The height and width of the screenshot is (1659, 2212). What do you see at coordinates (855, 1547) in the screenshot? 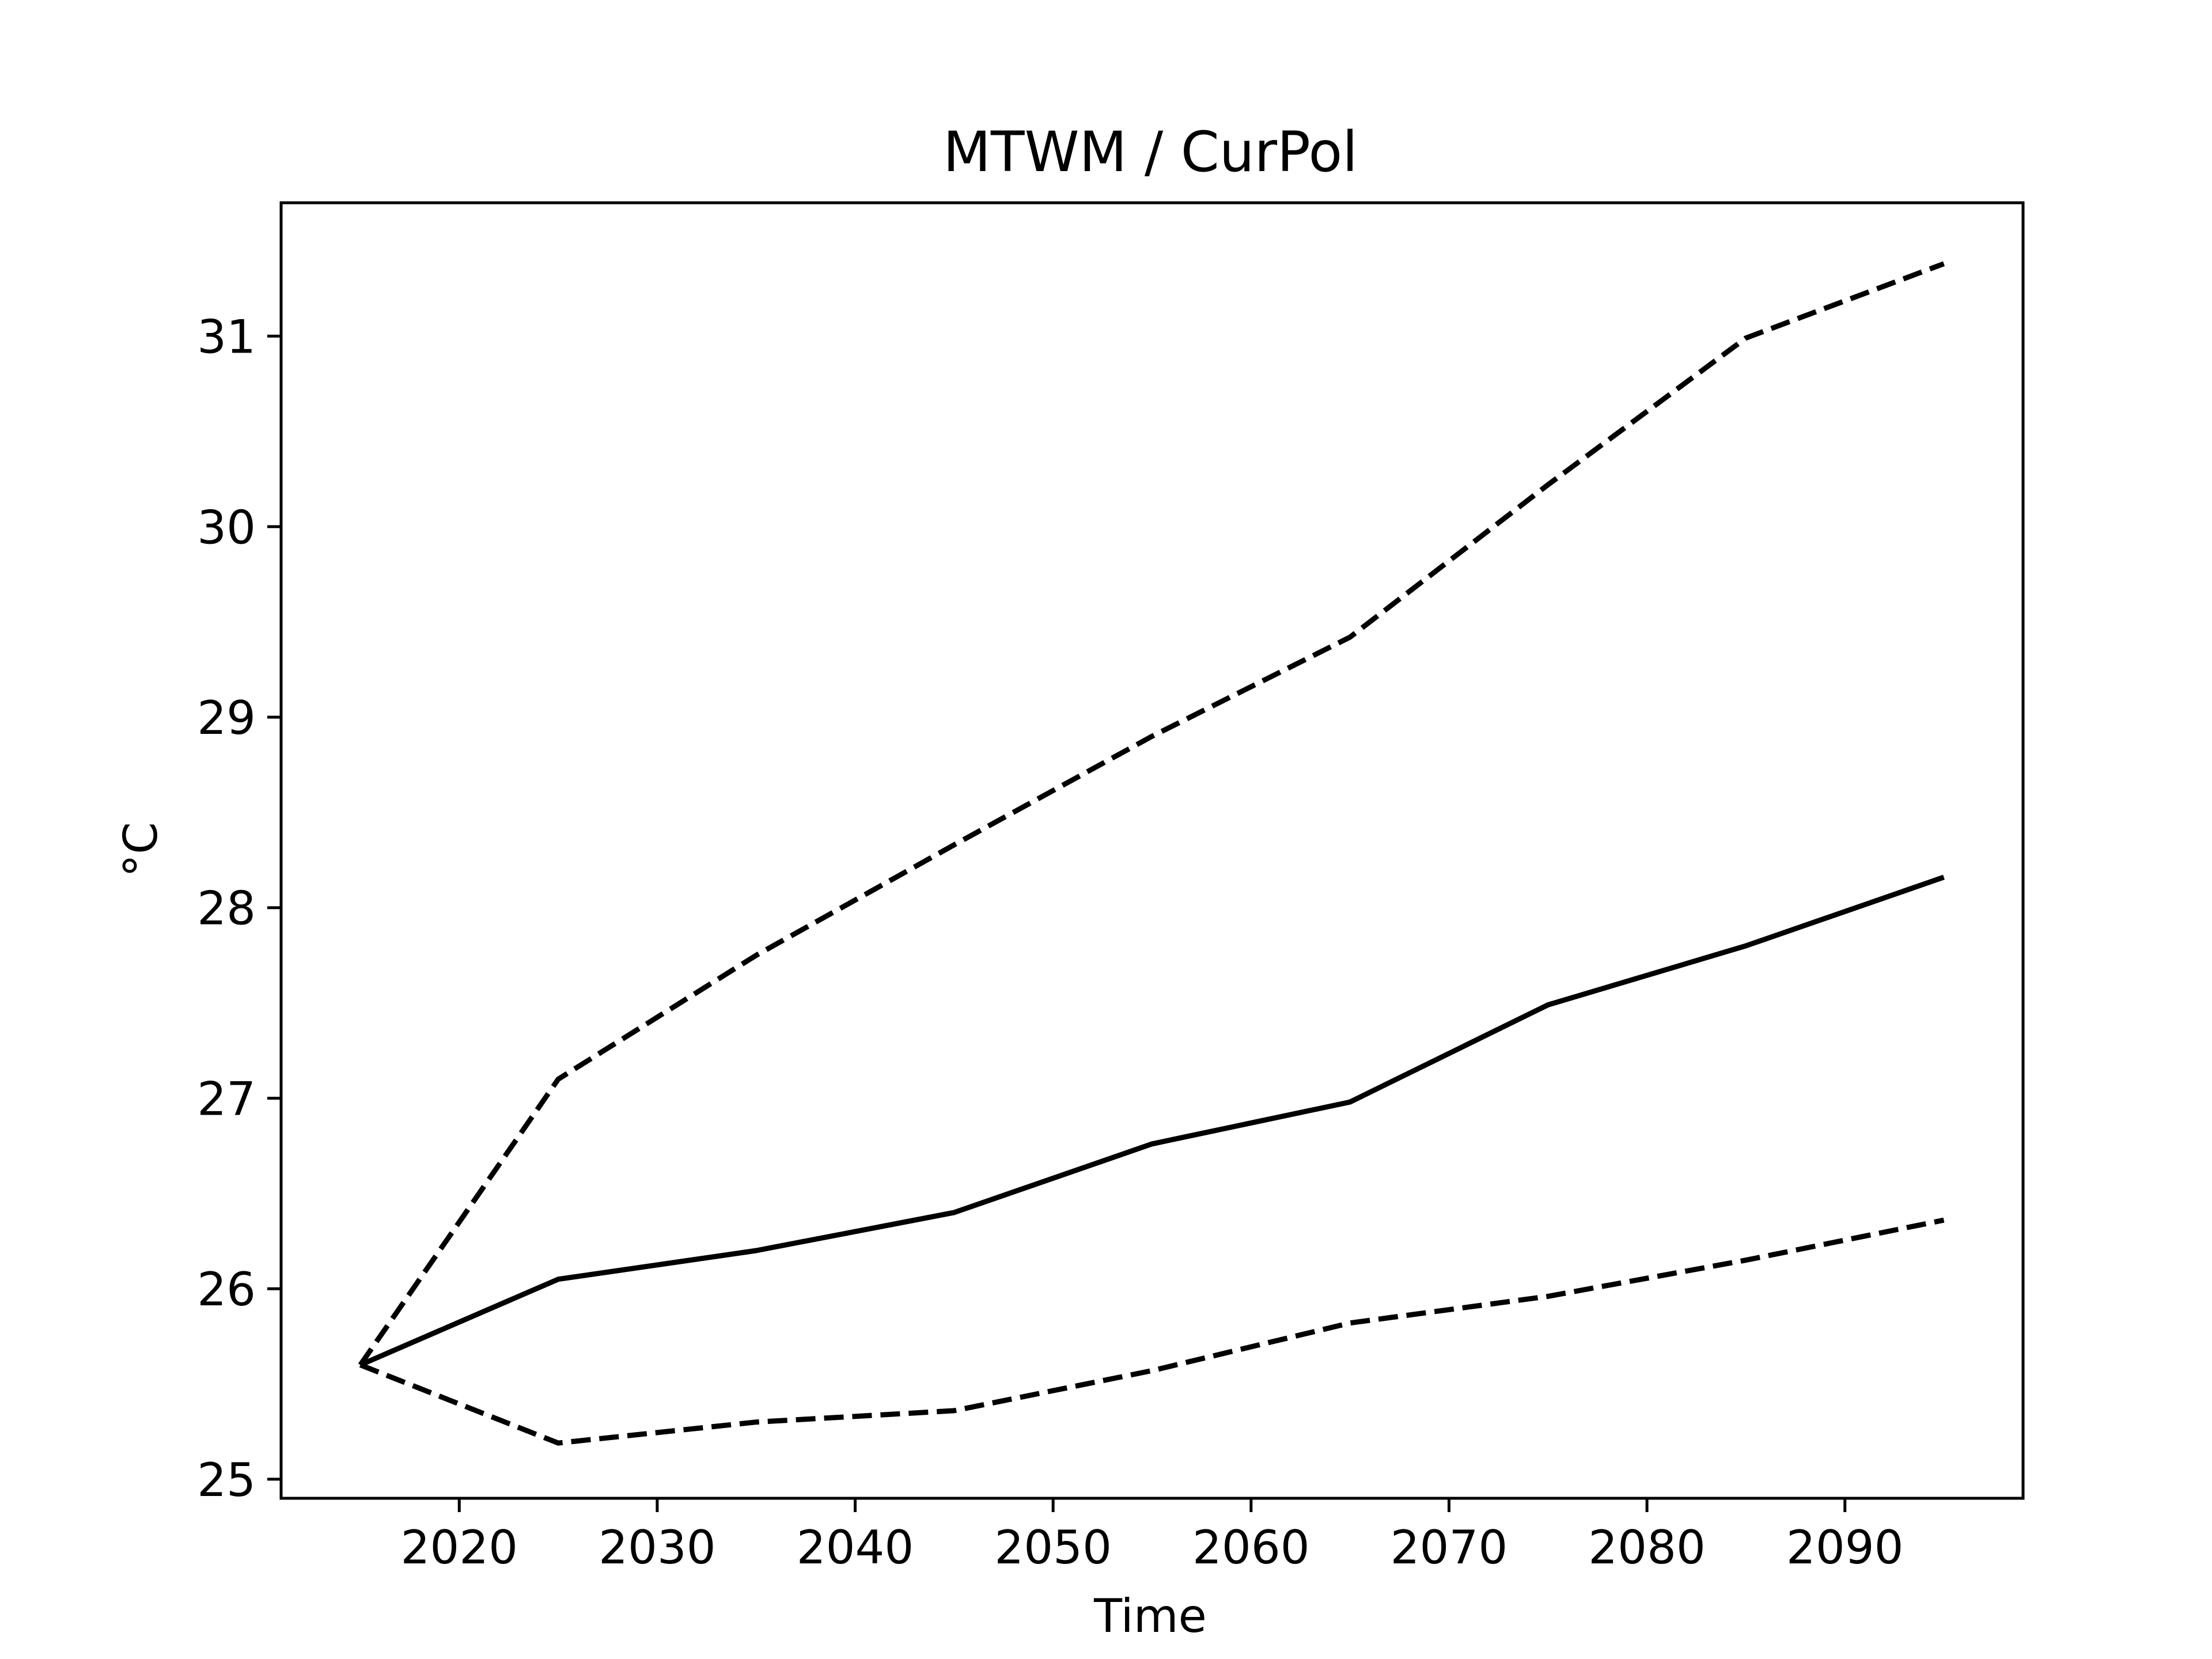
I see `x-tick-label: 2040` at bounding box center [855, 1547].